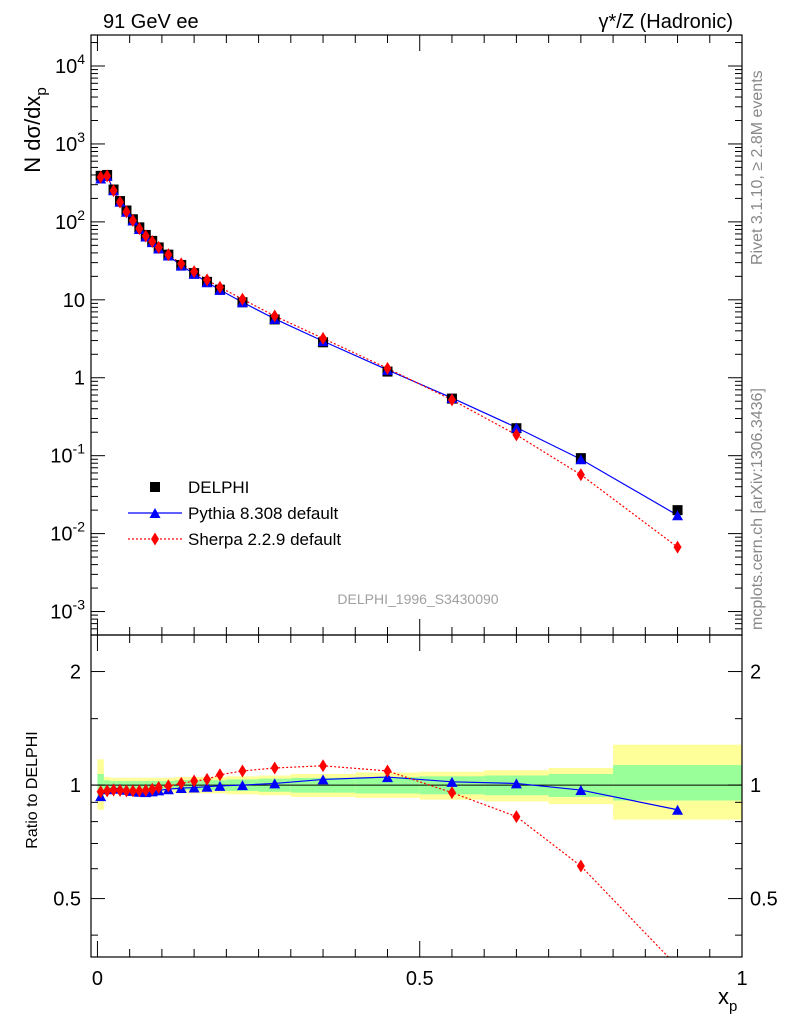 The image size is (786, 1024). I want to click on xtick-label: 1, so click(741, 979).